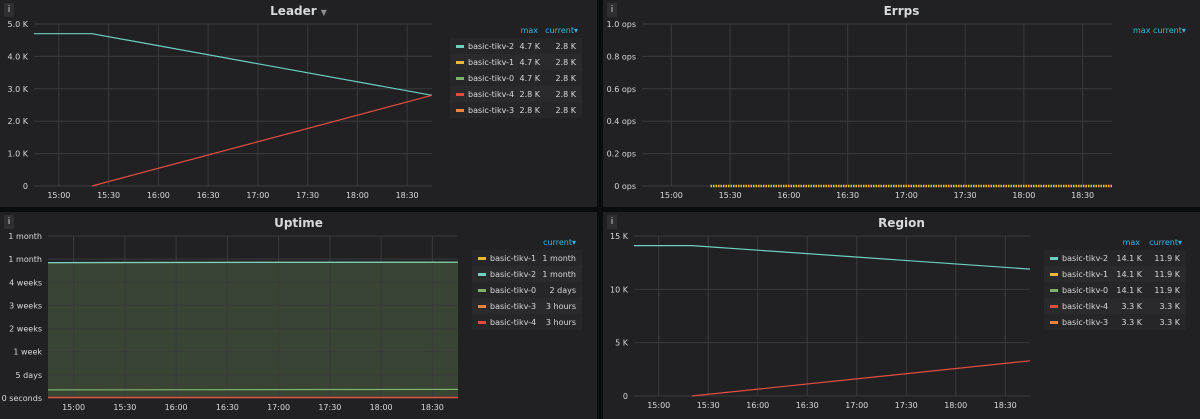 The width and height of the screenshot is (1200, 419). Describe the element at coordinates (1115, 274) in the screenshot. I see `legend-item: basic-tikv-1 14.1 K 11.9 K` at that location.